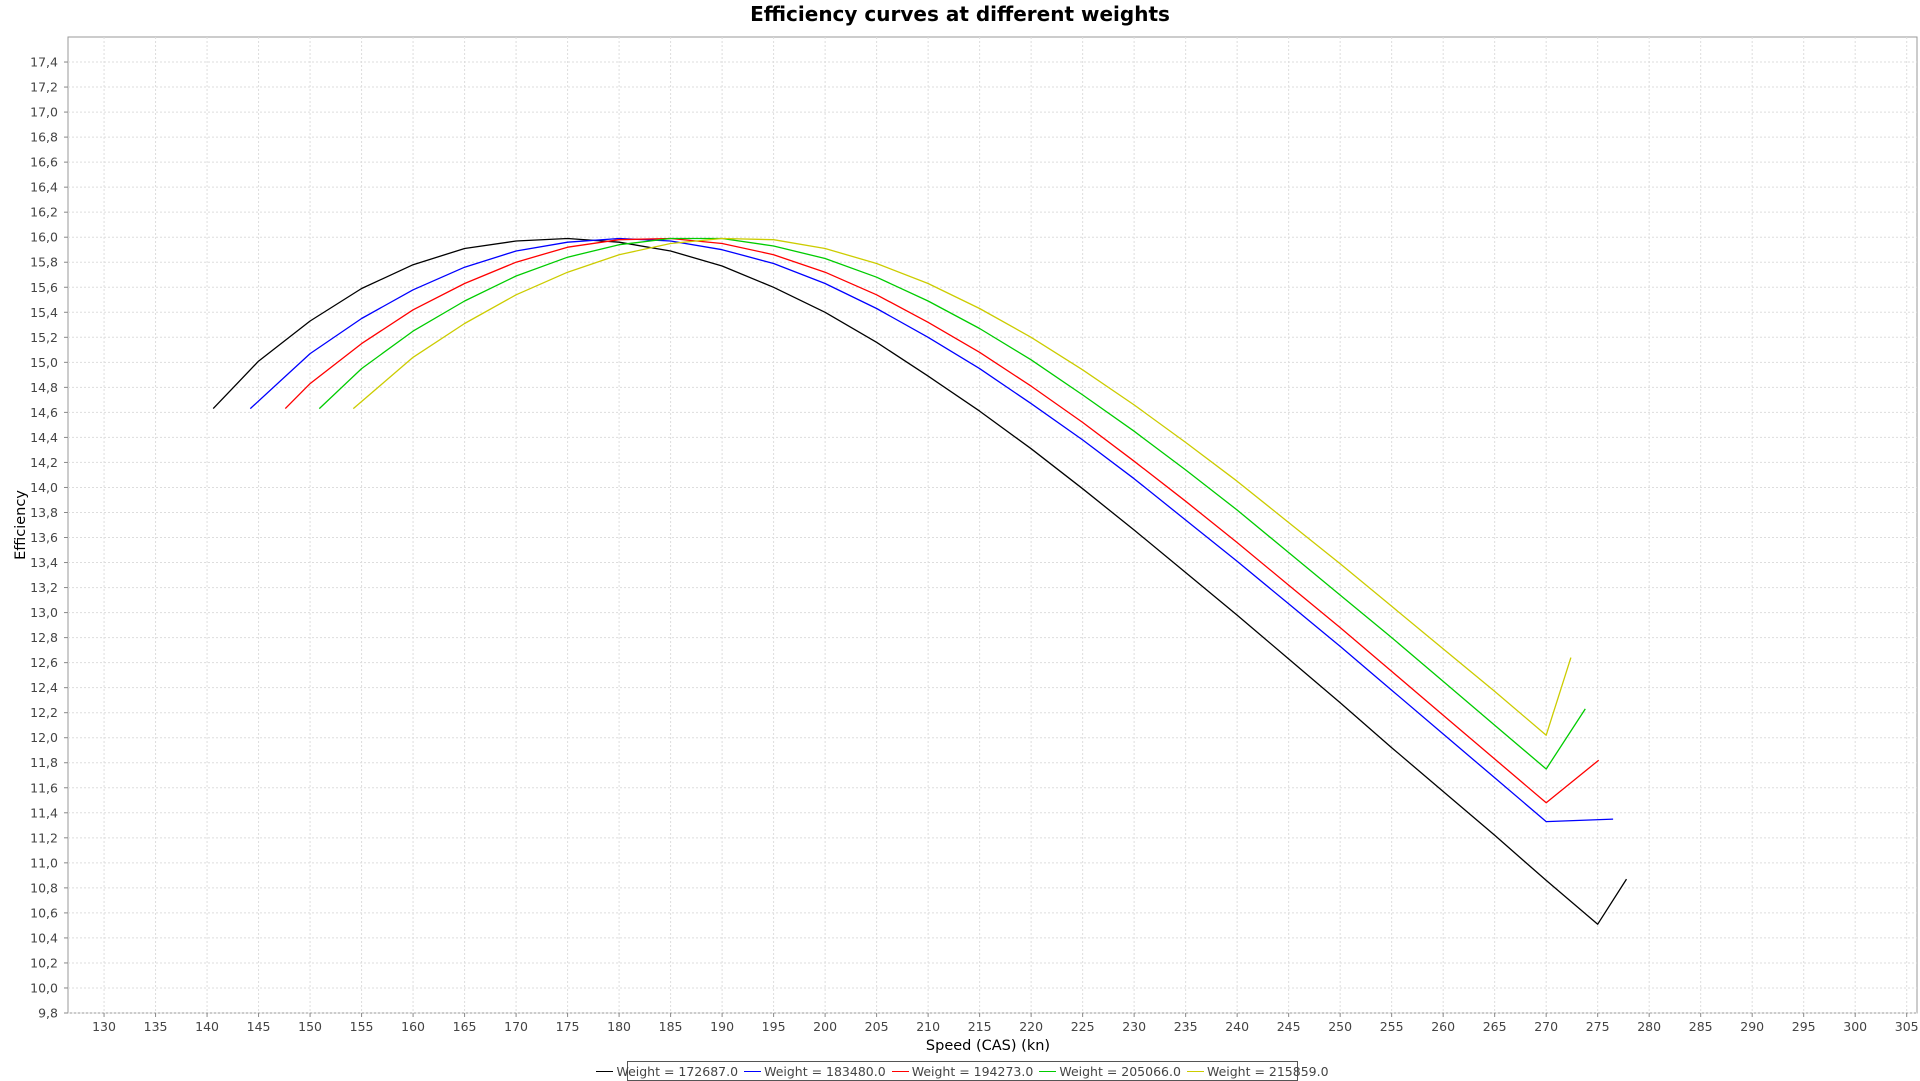 The image size is (1920, 1081). Describe the element at coordinates (259, 1026) in the screenshot. I see `x-tick-label: 145` at that location.